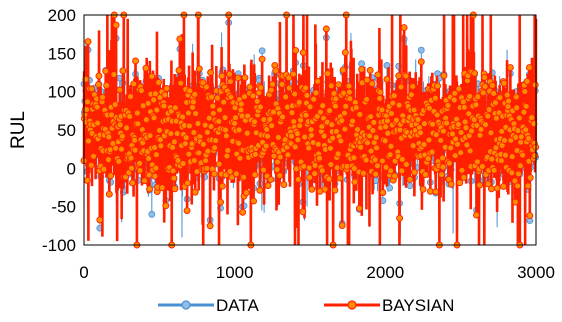 The width and height of the screenshot is (562, 322). What do you see at coordinates (71, 168) in the screenshot?
I see `y-tick-label: 0` at bounding box center [71, 168].